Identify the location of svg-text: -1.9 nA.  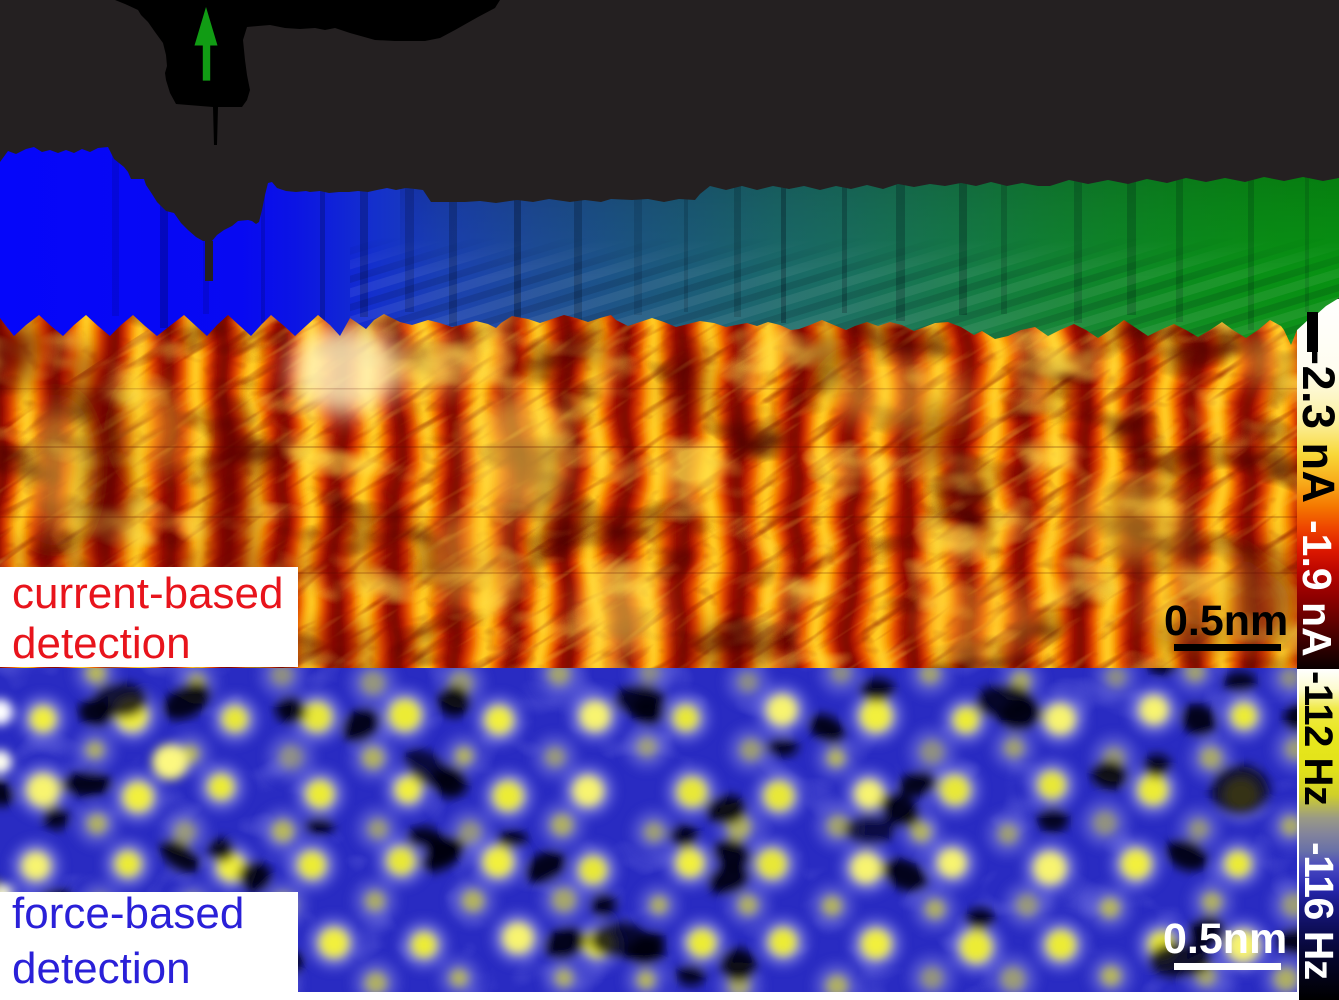
(1316, 588).